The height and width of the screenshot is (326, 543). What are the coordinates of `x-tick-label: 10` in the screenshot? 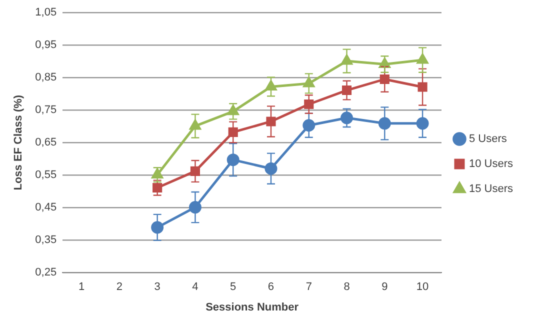 It's located at (422, 287).